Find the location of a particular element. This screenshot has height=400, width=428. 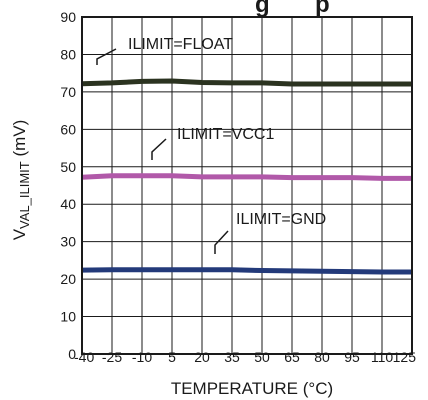

x-tick-label: 50 is located at coordinates (262, 357).